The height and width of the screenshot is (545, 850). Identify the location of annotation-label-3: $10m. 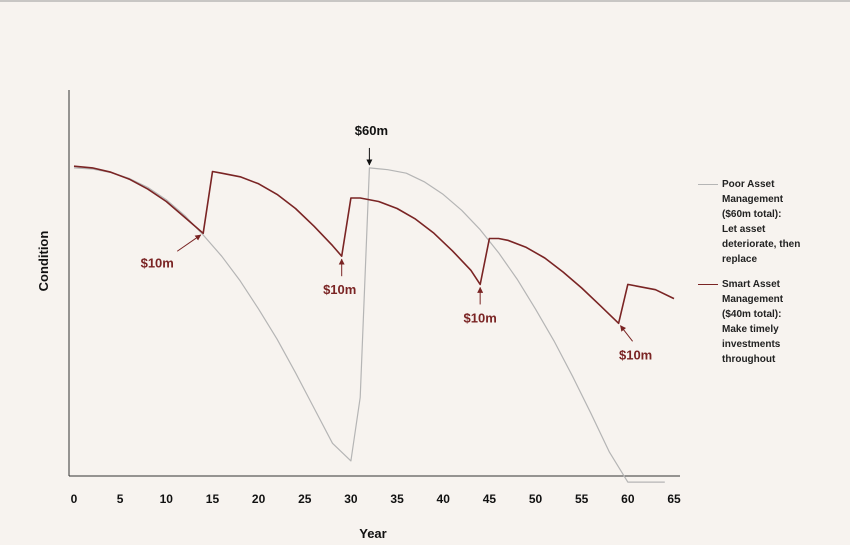
(635, 354).